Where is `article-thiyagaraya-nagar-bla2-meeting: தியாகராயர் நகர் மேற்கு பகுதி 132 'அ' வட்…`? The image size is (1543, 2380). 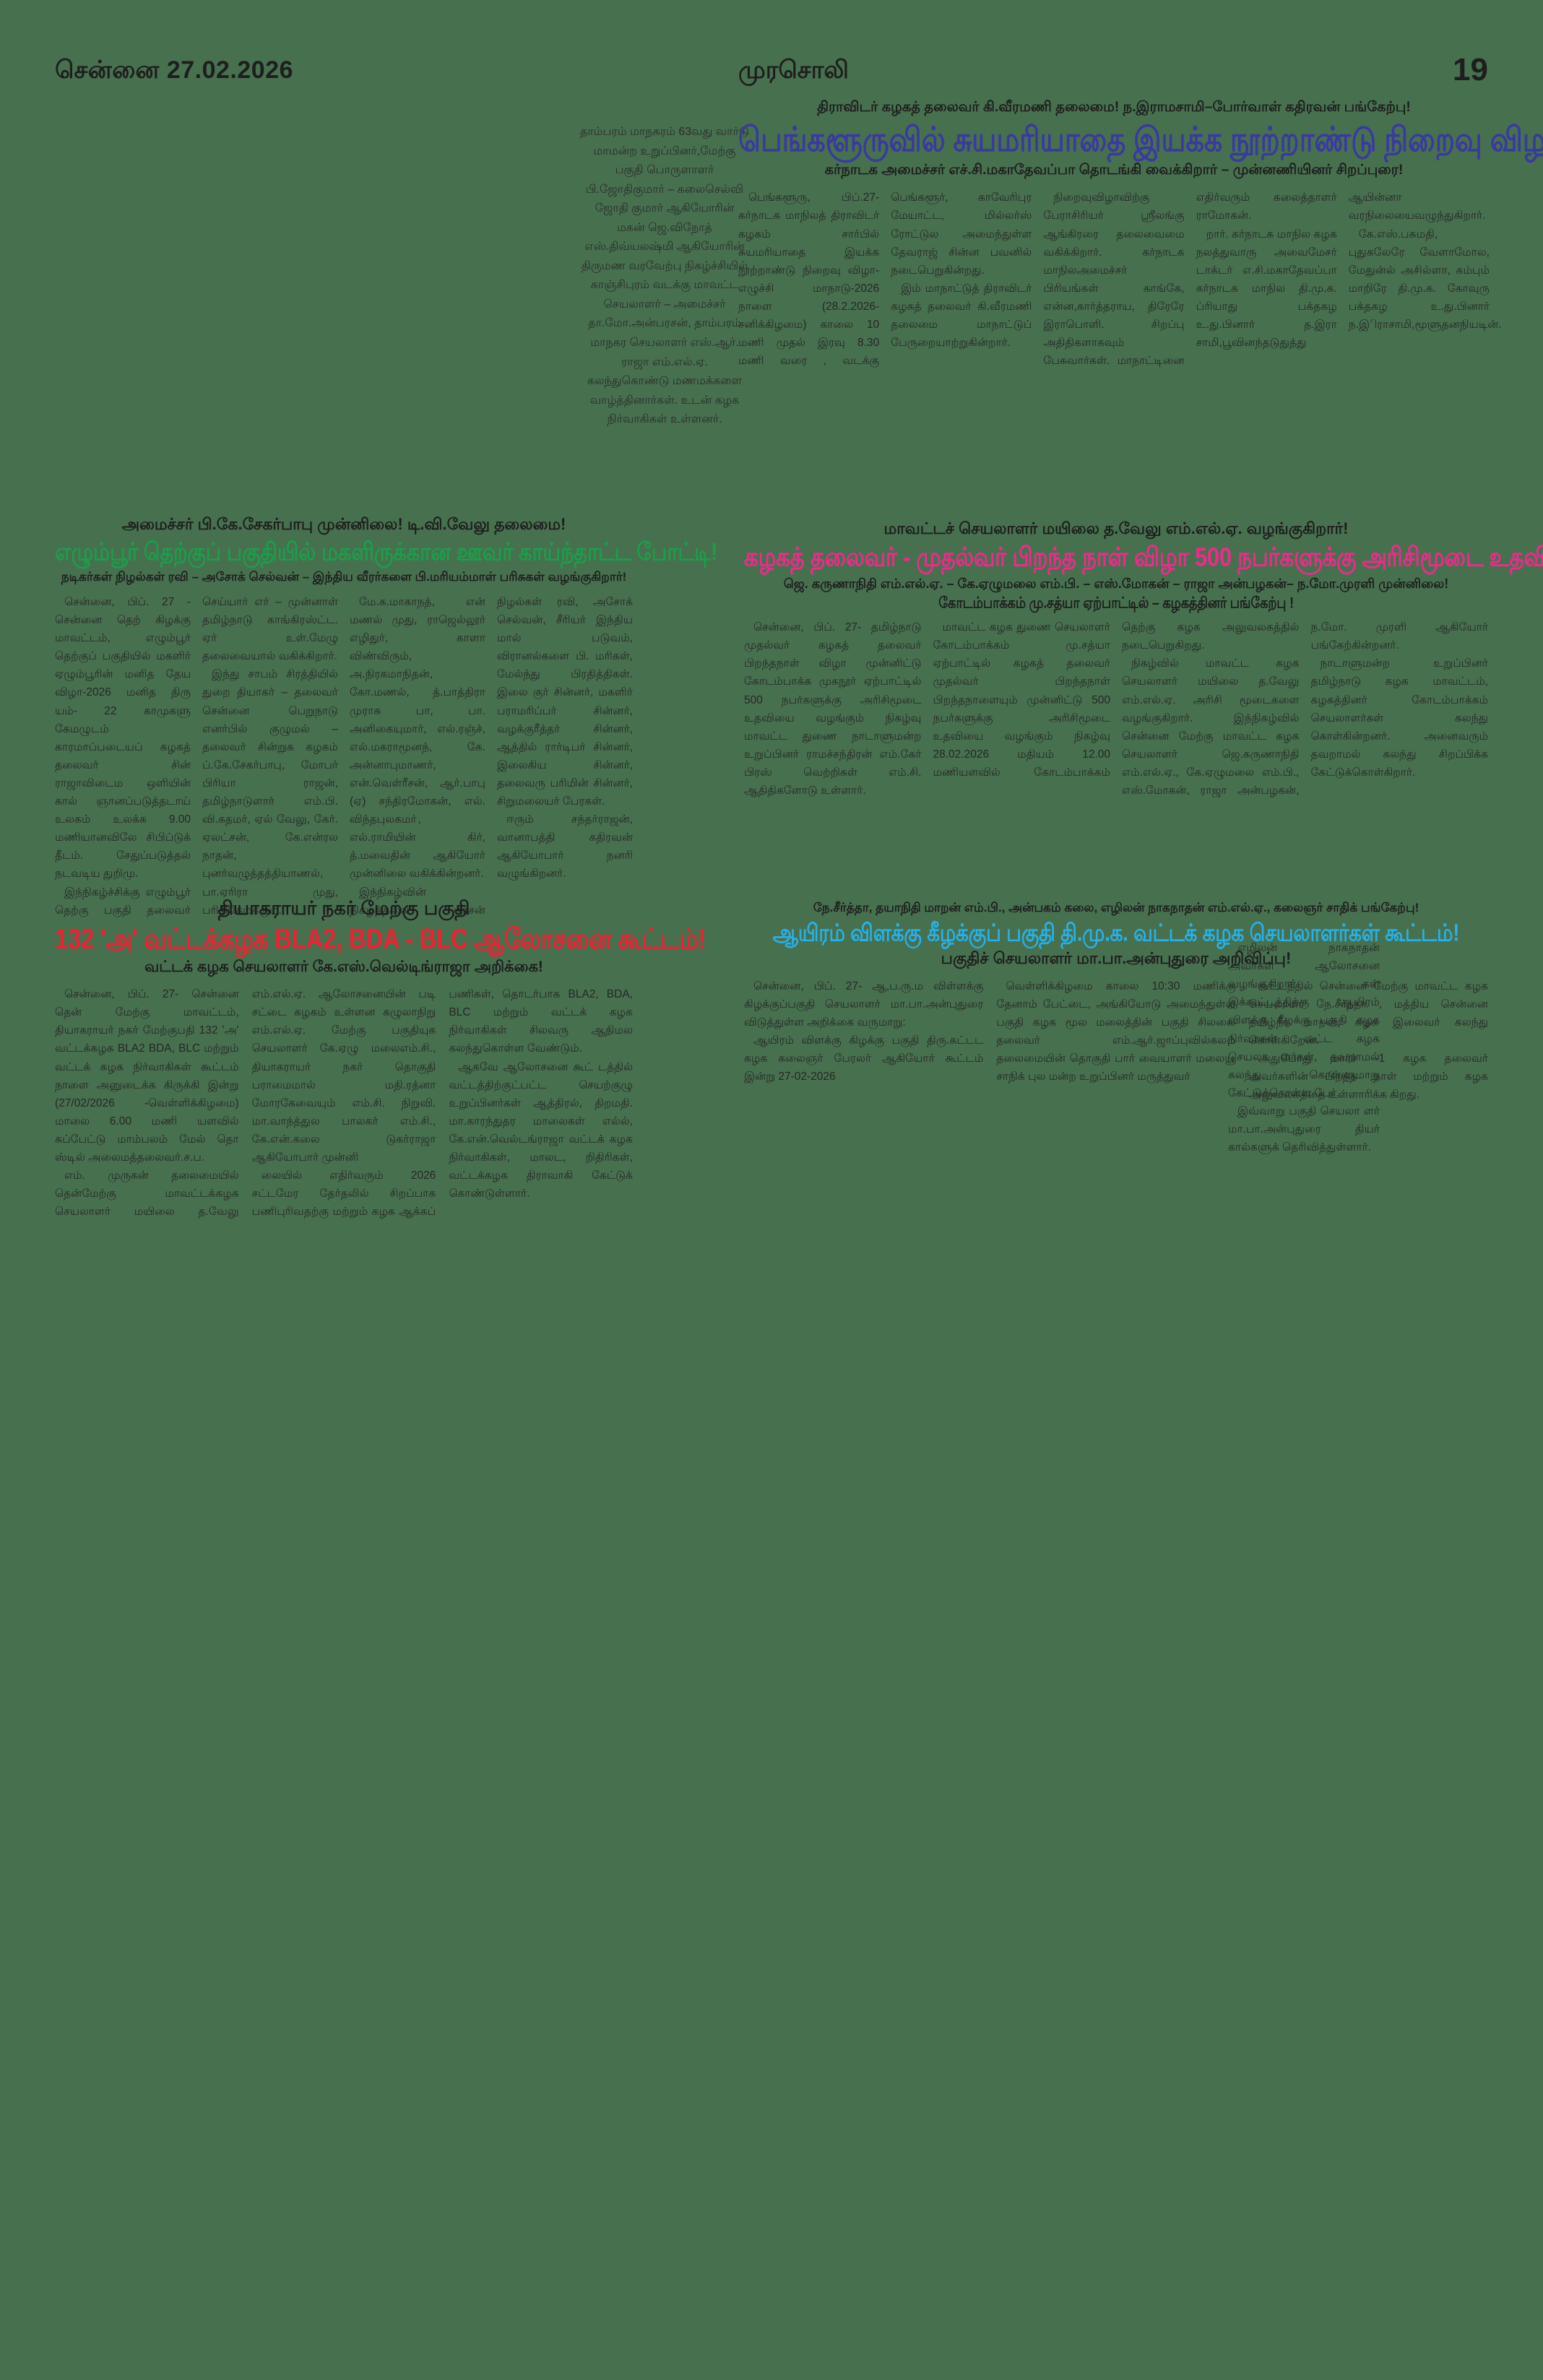 article-thiyagaraya-nagar-bla2-meeting: தியாகராயர் நகர் மேற்கு பகுதி 132 'அ' வட்… is located at coordinates (380, 1059).